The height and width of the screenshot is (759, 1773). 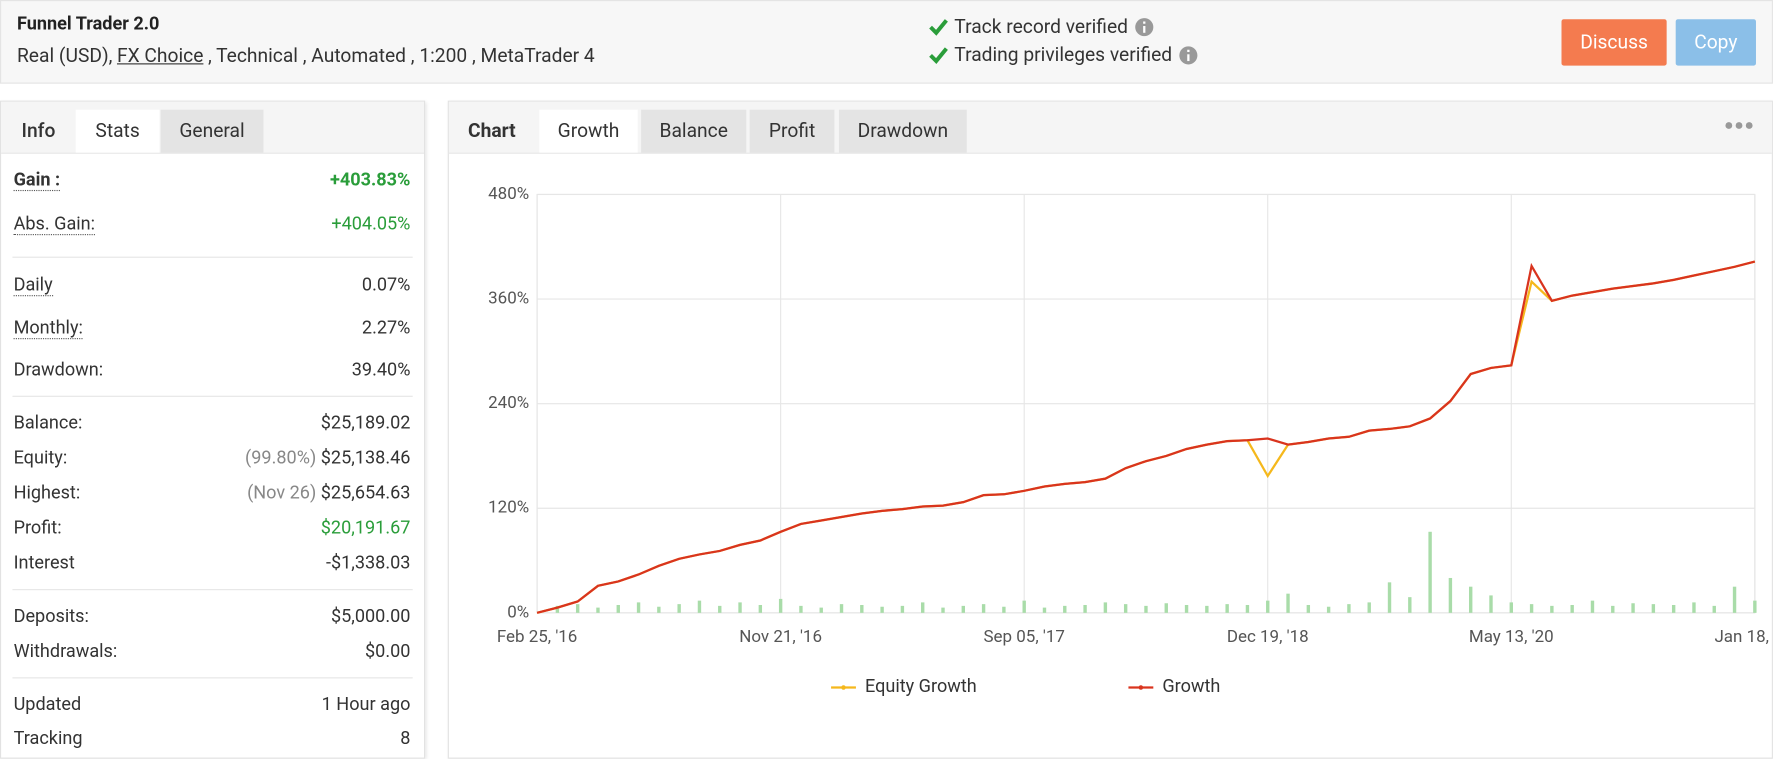 What do you see at coordinates (37, 180) in the screenshot?
I see `stat-label: Gain :` at bounding box center [37, 180].